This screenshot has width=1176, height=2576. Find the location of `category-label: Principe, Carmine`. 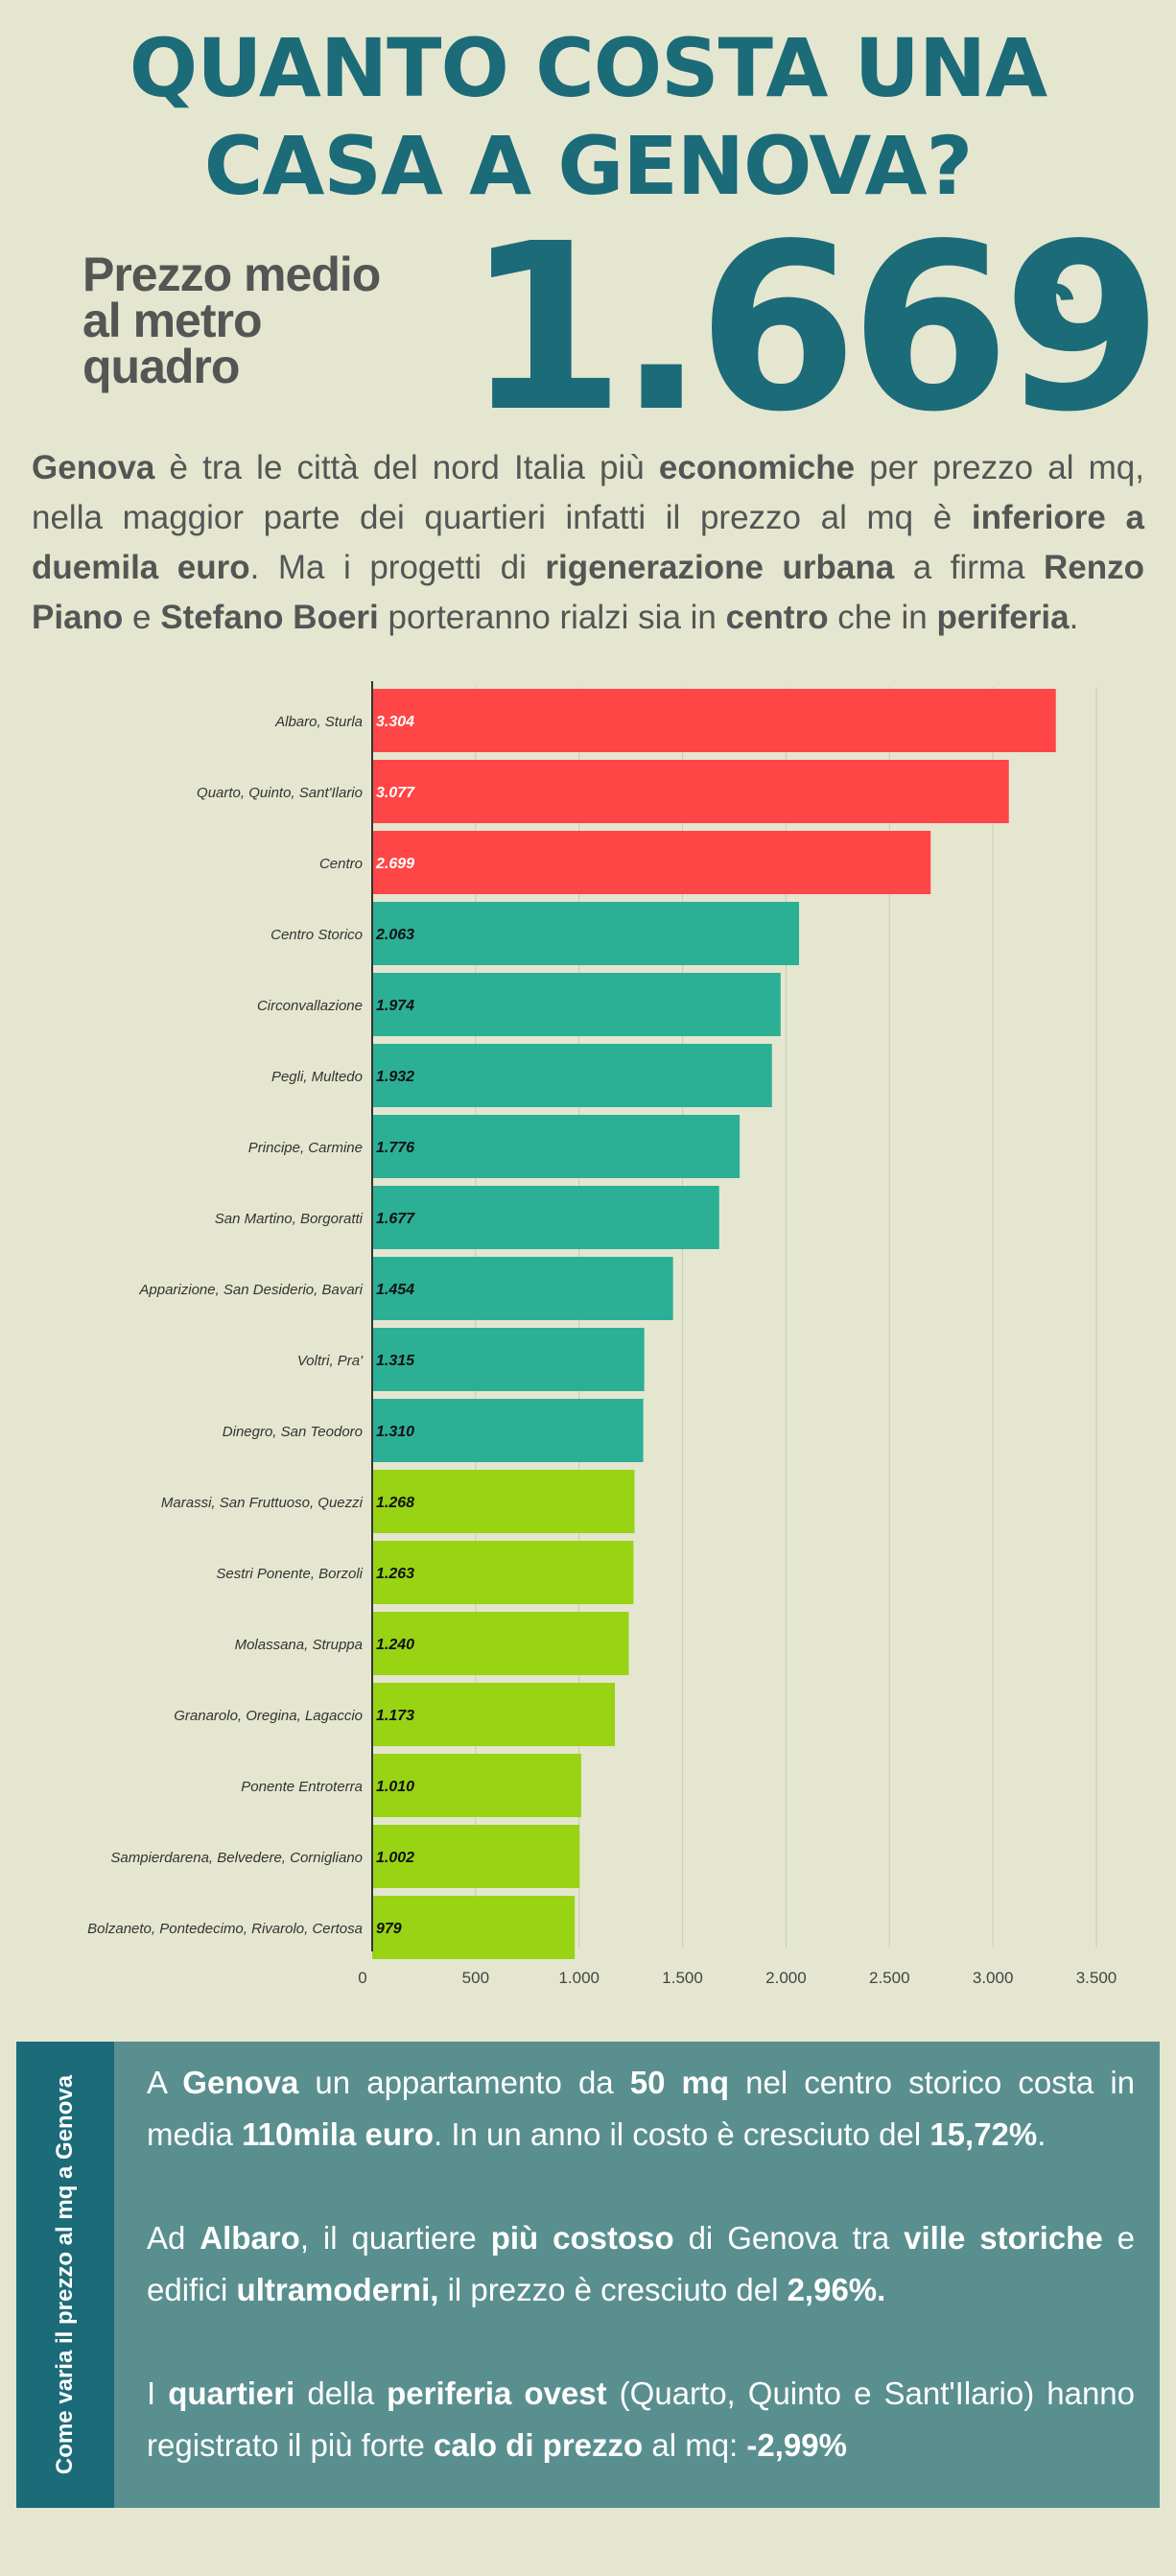

category-label: Principe, Carmine is located at coordinates (306, 1148).